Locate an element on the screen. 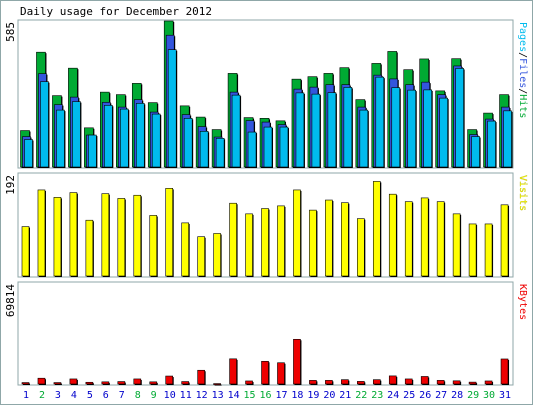 The height and width of the screenshot is (405, 533). legend: Pages/Files/Hits is located at coordinates (522, 70).